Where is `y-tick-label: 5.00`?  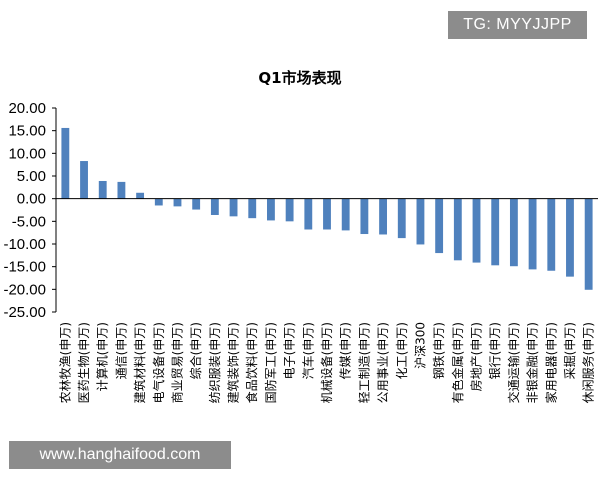
y-tick-label: 5.00 is located at coordinates (31, 176).